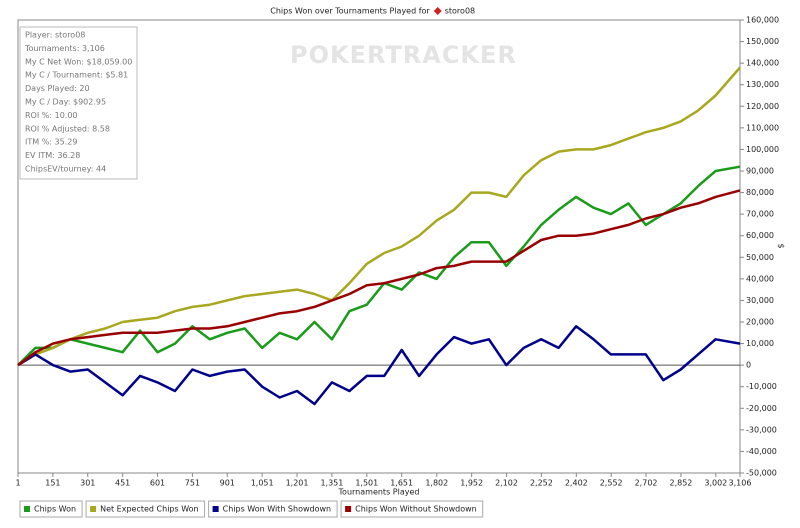 The width and height of the screenshot is (800, 528). I want to click on player-name: storo08, so click(460, 11).